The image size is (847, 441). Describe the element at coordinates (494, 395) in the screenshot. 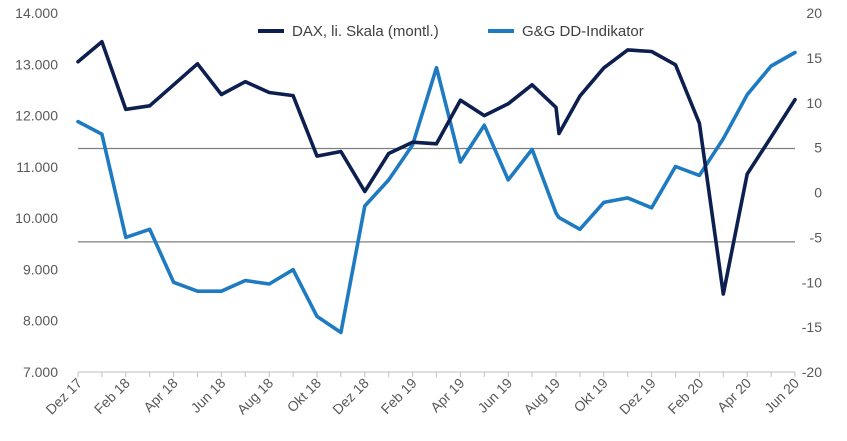

I see `x-tick-label: Jun 19` at that location.